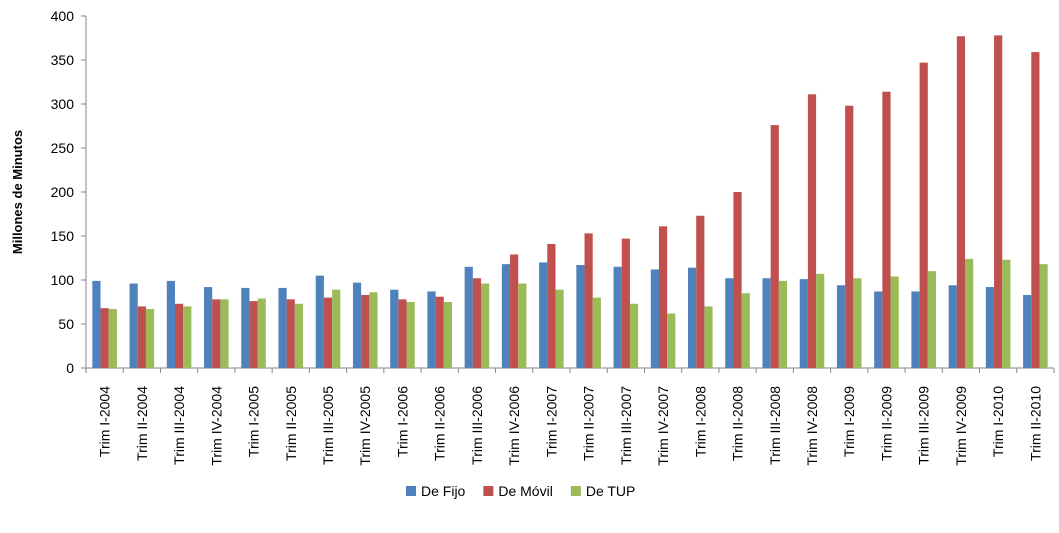  I want to click on x-tick-label: Trim II-2007, so click(589, 423).